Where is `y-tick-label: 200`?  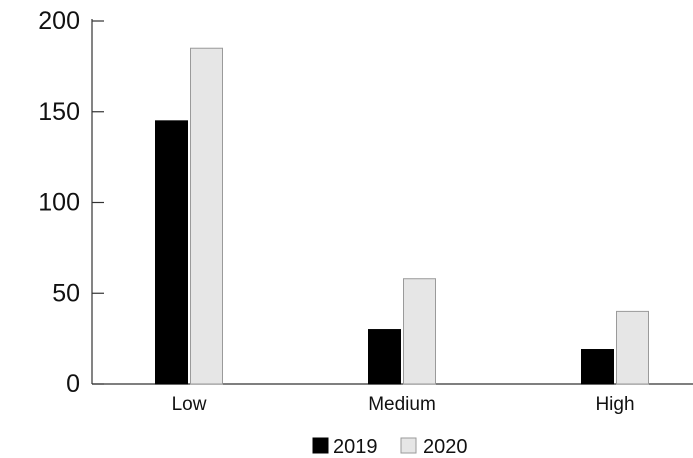 y-tick-label: 200 is located at coordinates (59, 21).